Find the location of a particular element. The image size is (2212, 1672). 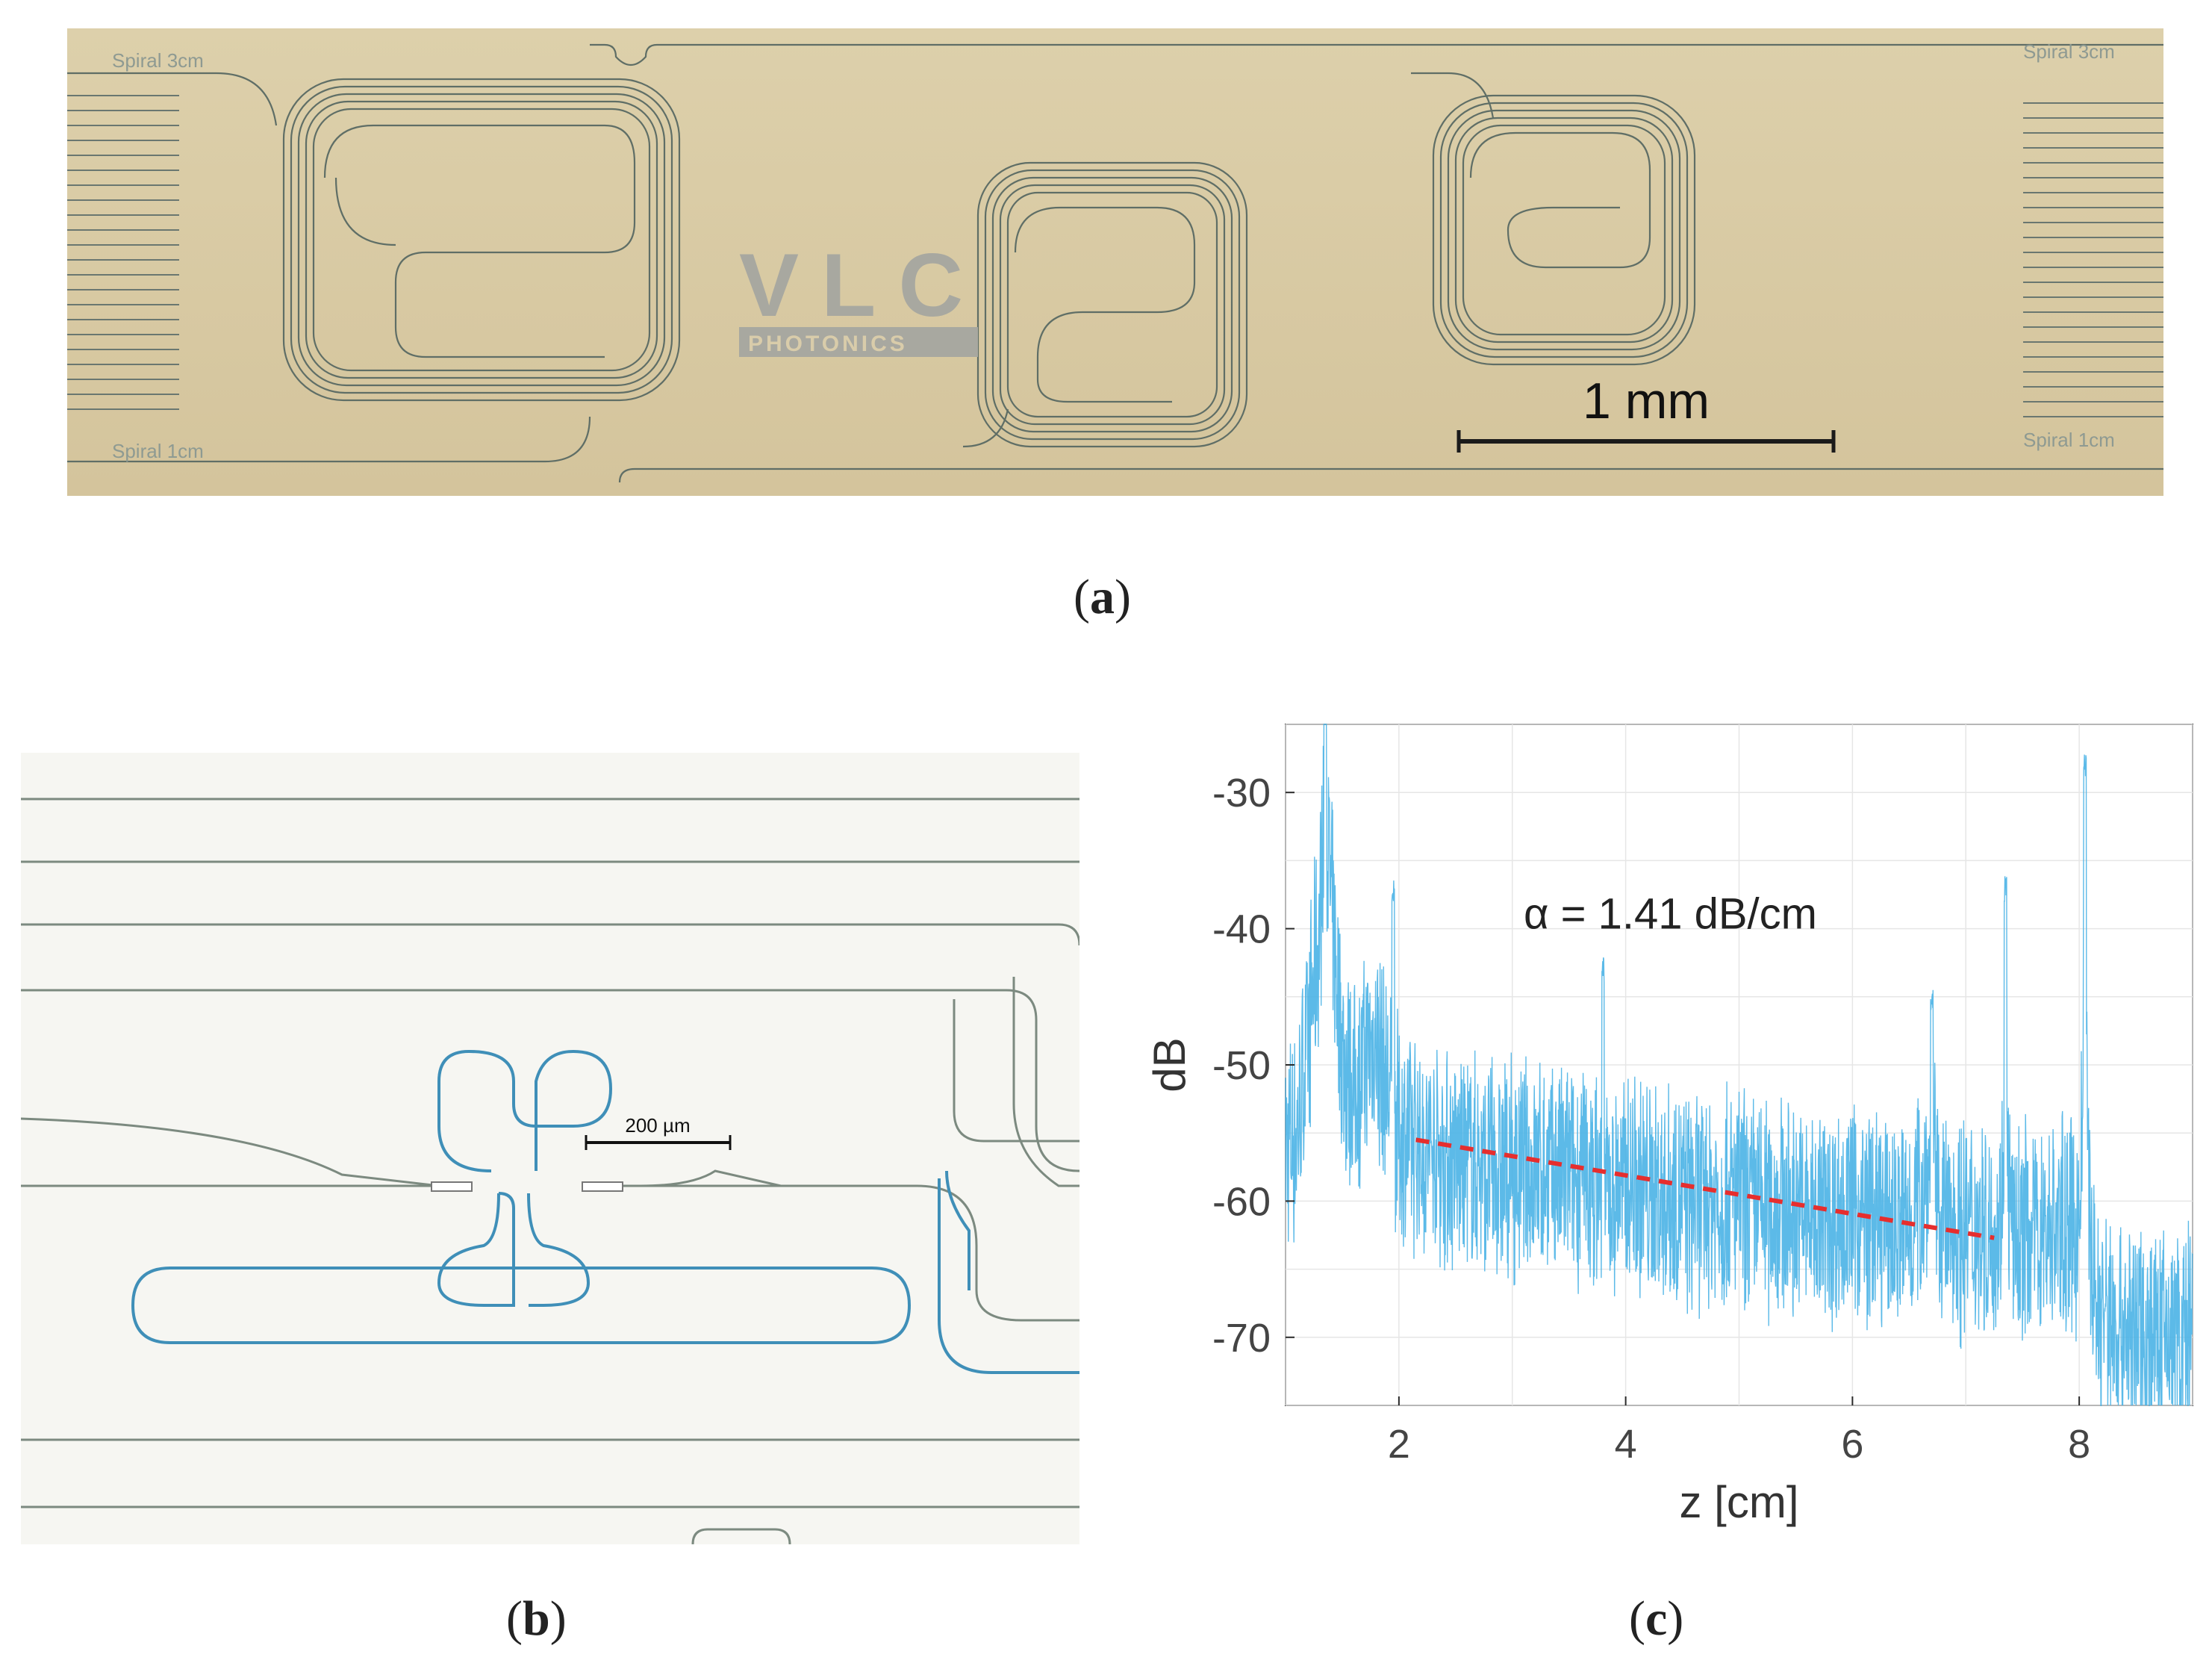

y-tick-label: -30 is located at coordinates (1241, 793).